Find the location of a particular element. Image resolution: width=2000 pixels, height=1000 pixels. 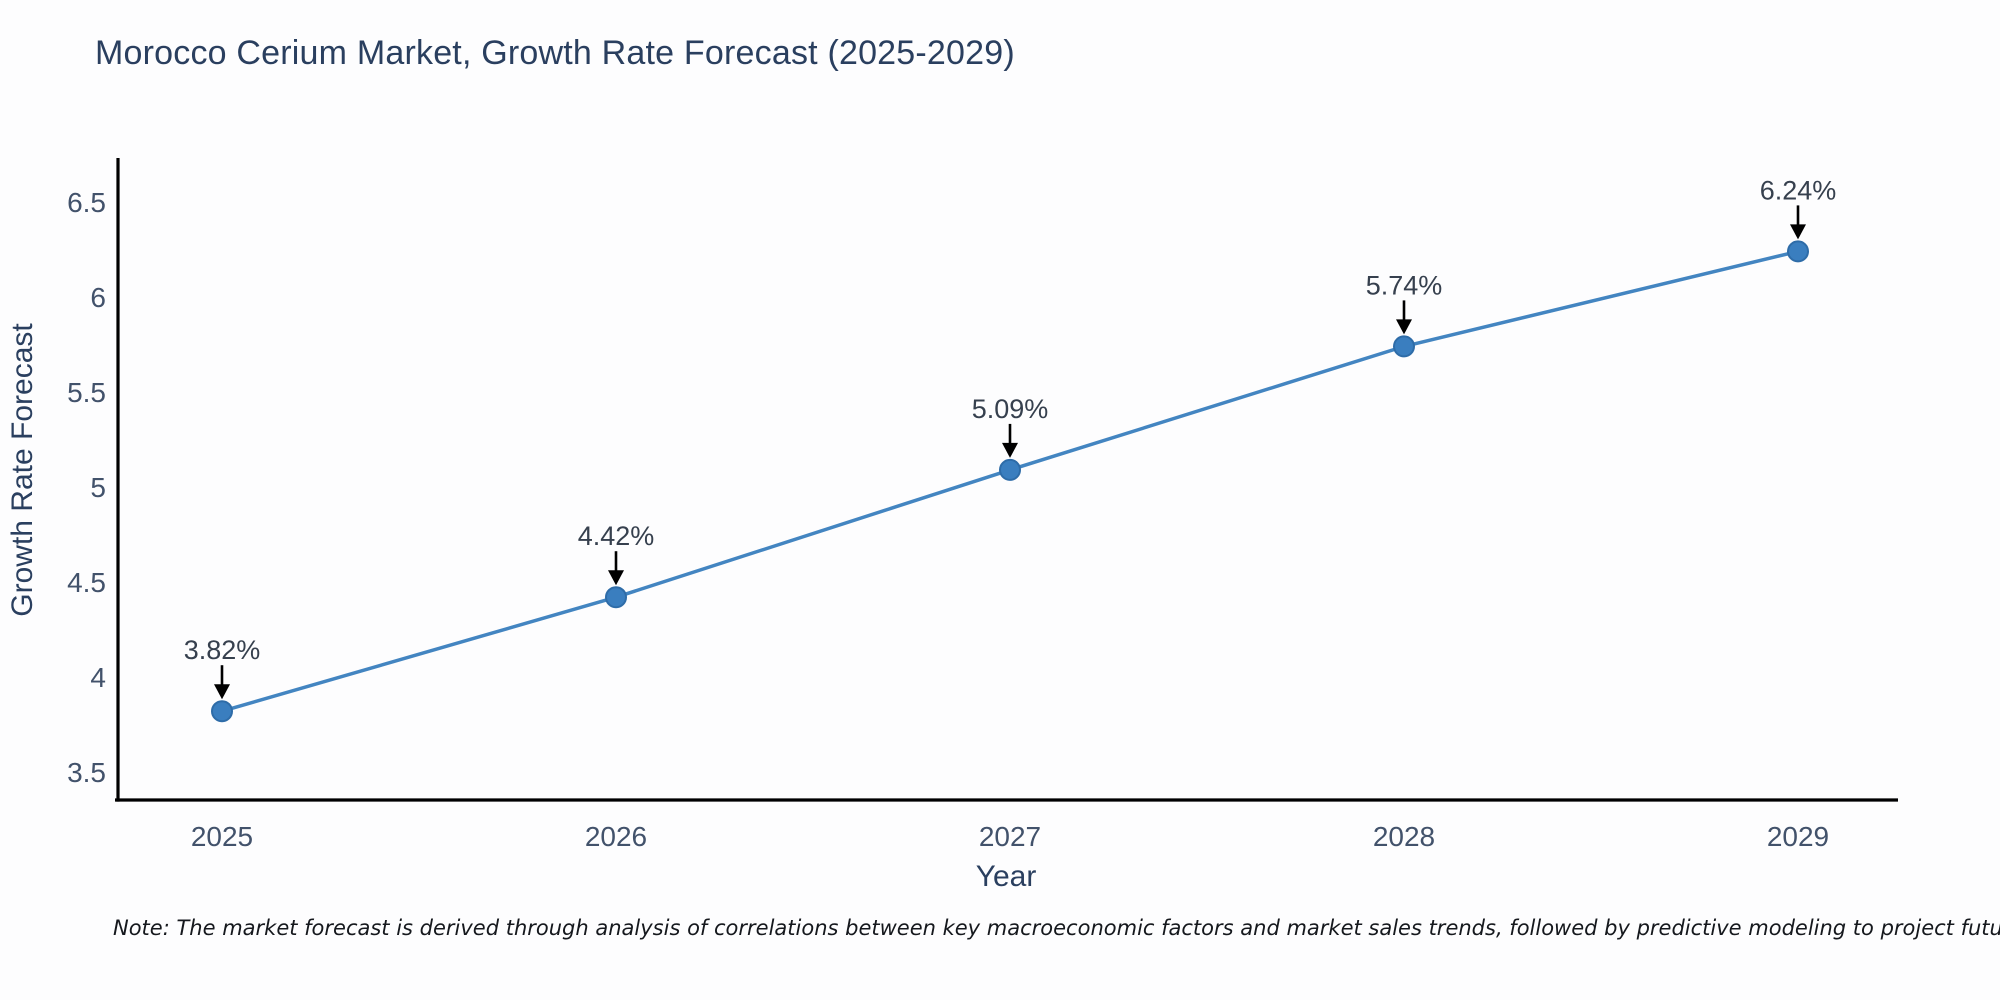

x-axis-title: Year is located at coordinates (1006, 876).